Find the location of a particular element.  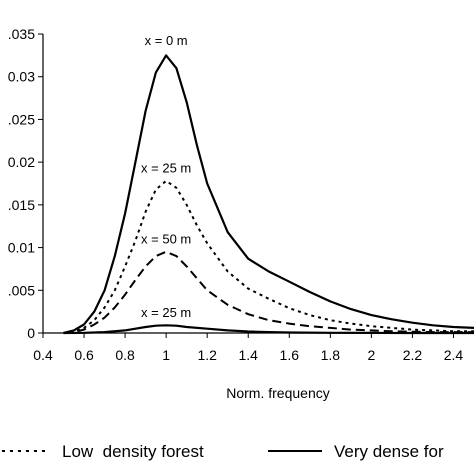

y-tick-label: .035 is located at coordinates (21, 34).